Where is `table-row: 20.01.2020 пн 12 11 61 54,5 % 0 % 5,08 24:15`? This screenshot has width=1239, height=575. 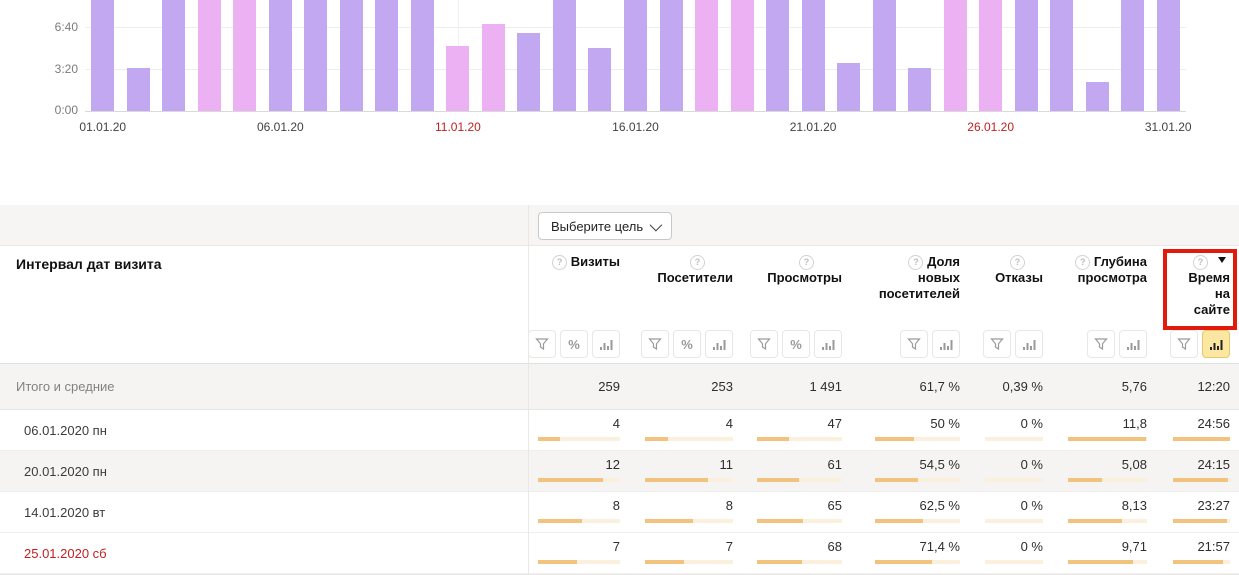
table-row: 20.01.2020 пн 12 11 61 54,5 % 0 % 5,08 24:15 is located at coordinates (619, 471).